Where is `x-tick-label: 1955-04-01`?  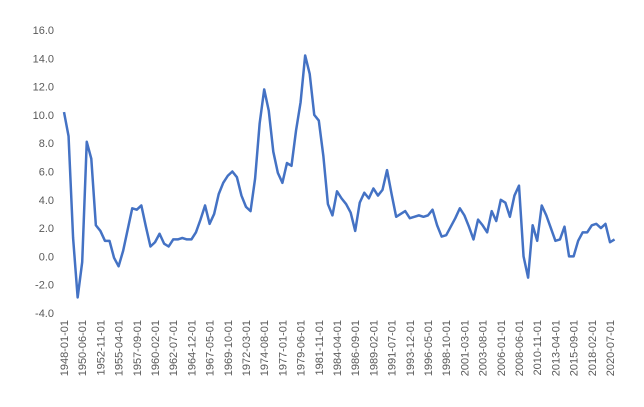
x-tick-label: 1955-04-01 is located at coordinates (120, 348).